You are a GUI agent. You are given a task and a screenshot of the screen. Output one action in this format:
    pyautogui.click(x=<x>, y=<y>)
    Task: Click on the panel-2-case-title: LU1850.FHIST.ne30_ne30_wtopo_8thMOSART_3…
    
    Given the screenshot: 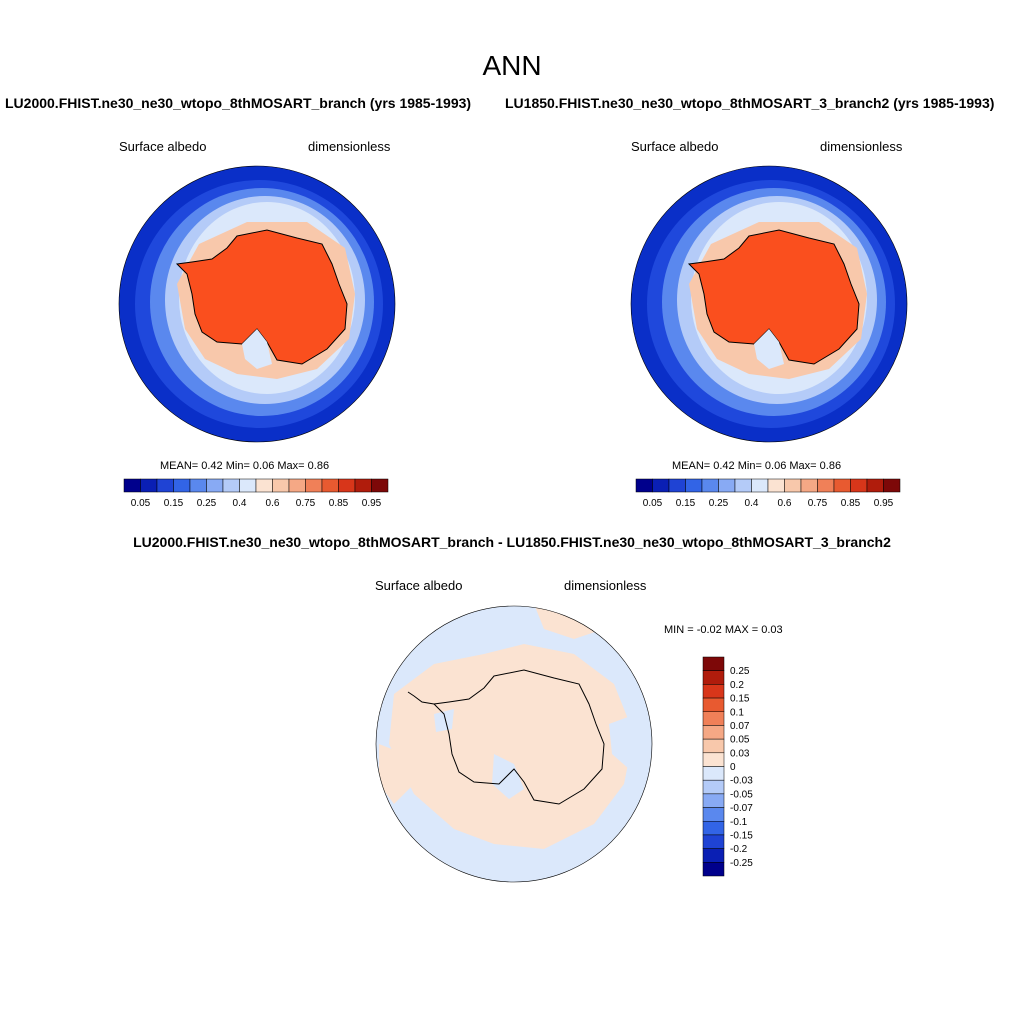 What is the action you would take?
    pyautogui.click(x=750, y=103)
    